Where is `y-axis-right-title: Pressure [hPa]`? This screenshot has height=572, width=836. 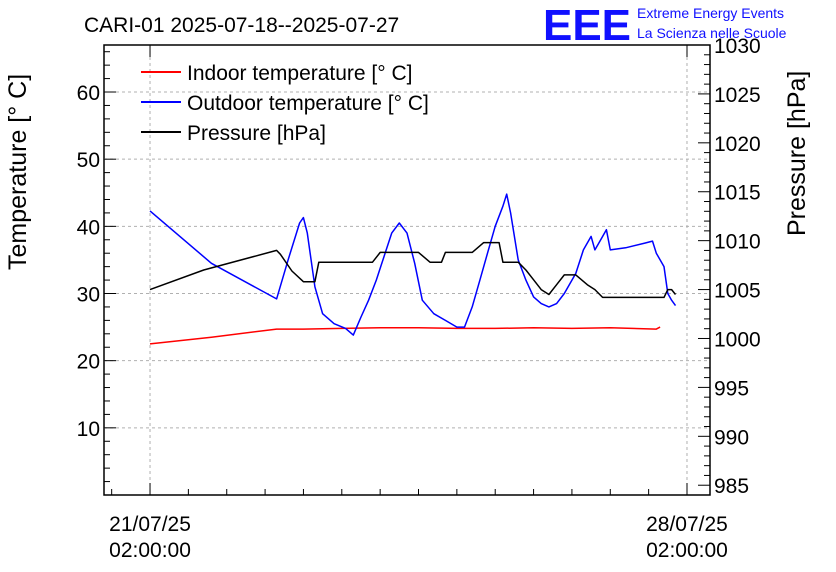
y-axis-right-title: Pressure [hPa] is located at coordinates (797, 153).